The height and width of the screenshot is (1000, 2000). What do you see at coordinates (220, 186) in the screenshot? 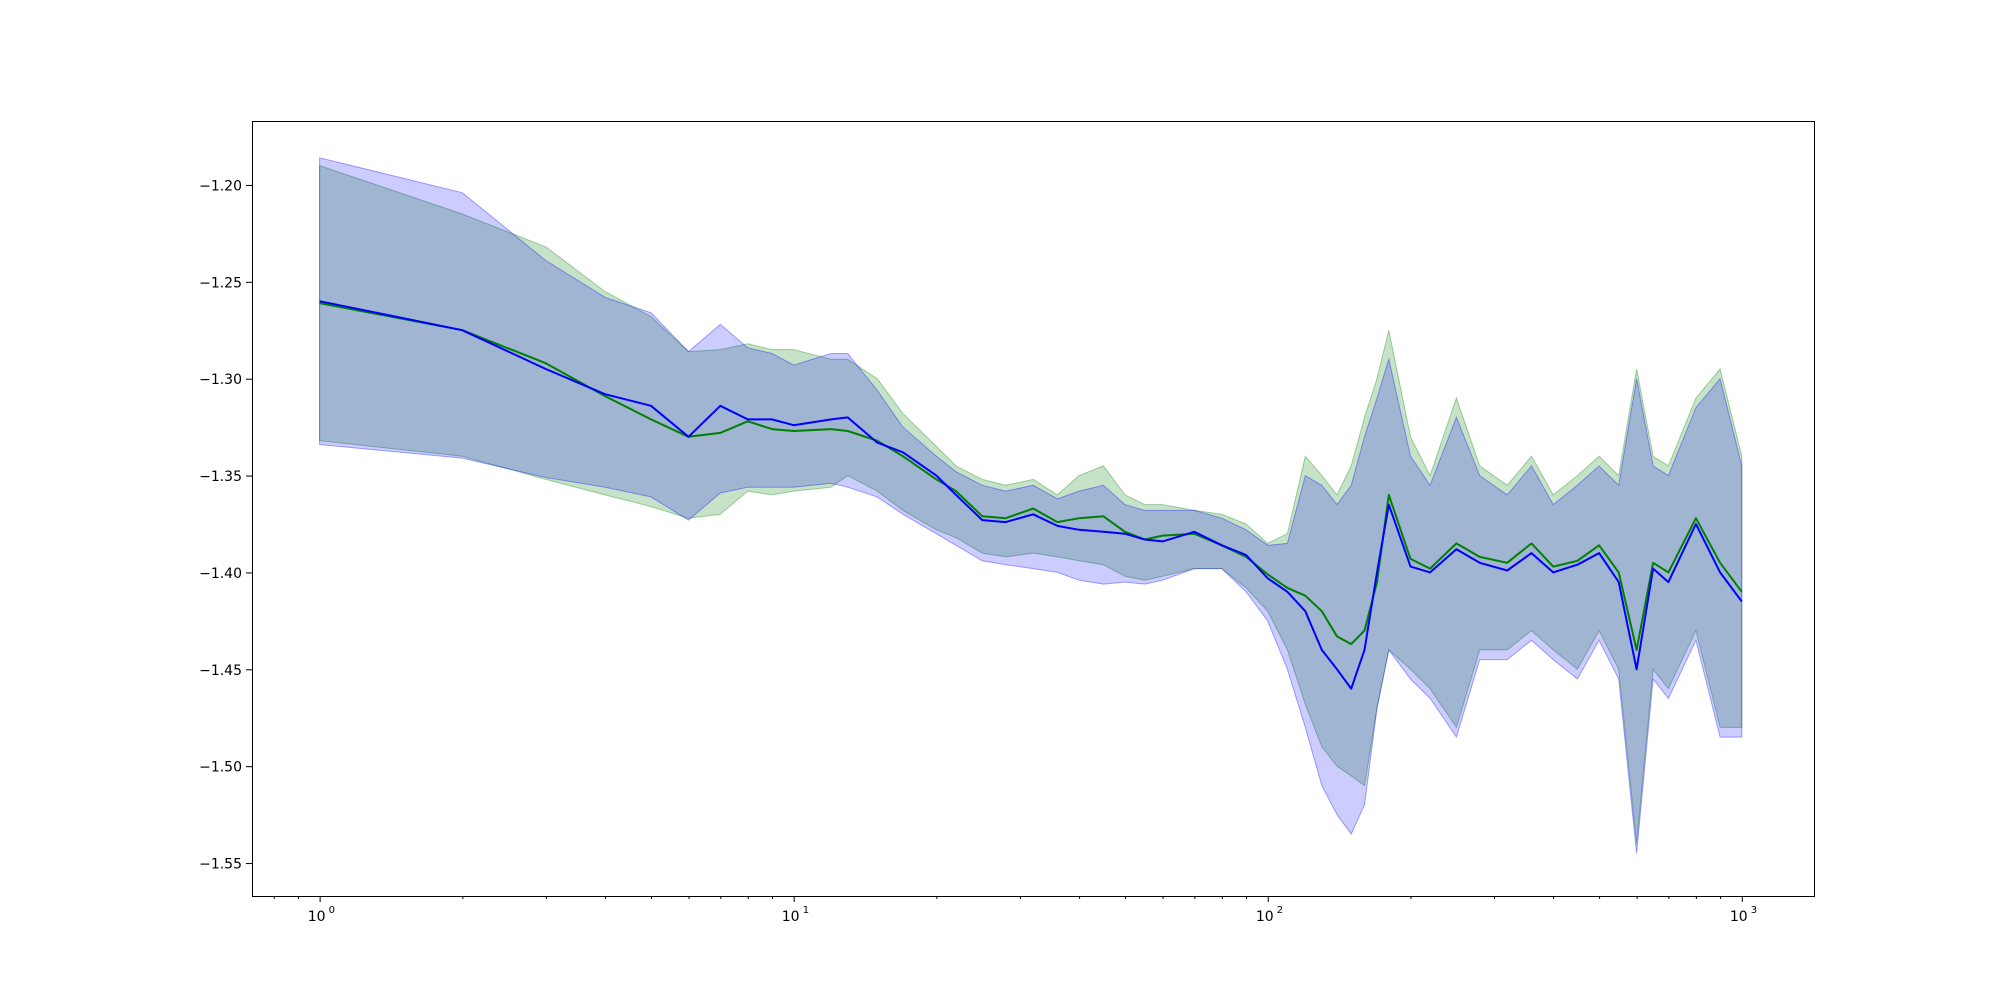
I see `y-tick-label: −1.20` at bounding box center [220, 186].